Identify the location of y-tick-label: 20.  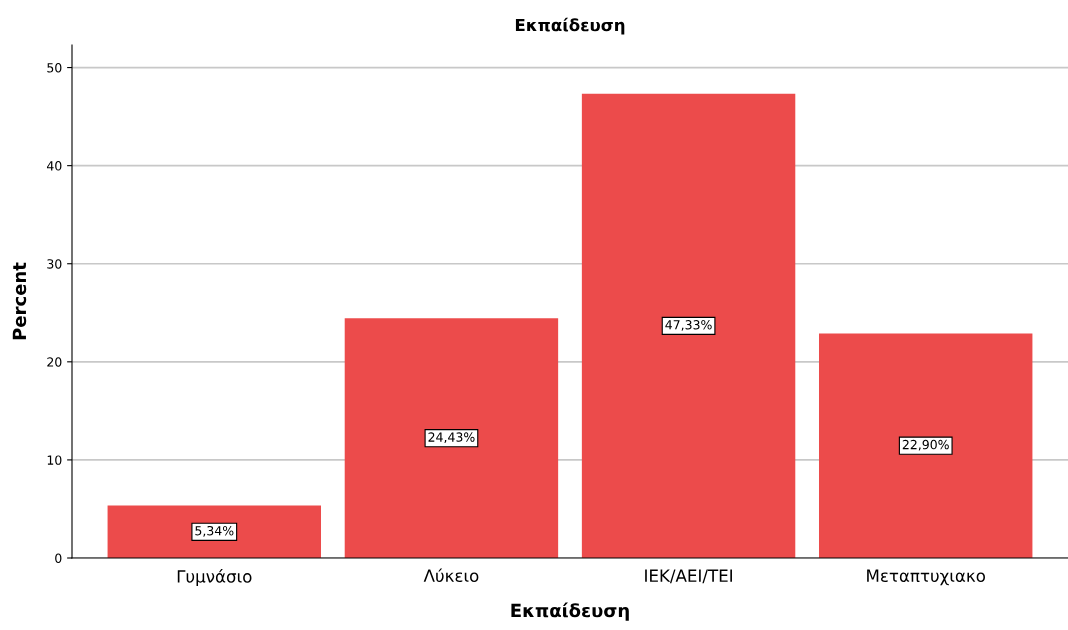
(54, 362).